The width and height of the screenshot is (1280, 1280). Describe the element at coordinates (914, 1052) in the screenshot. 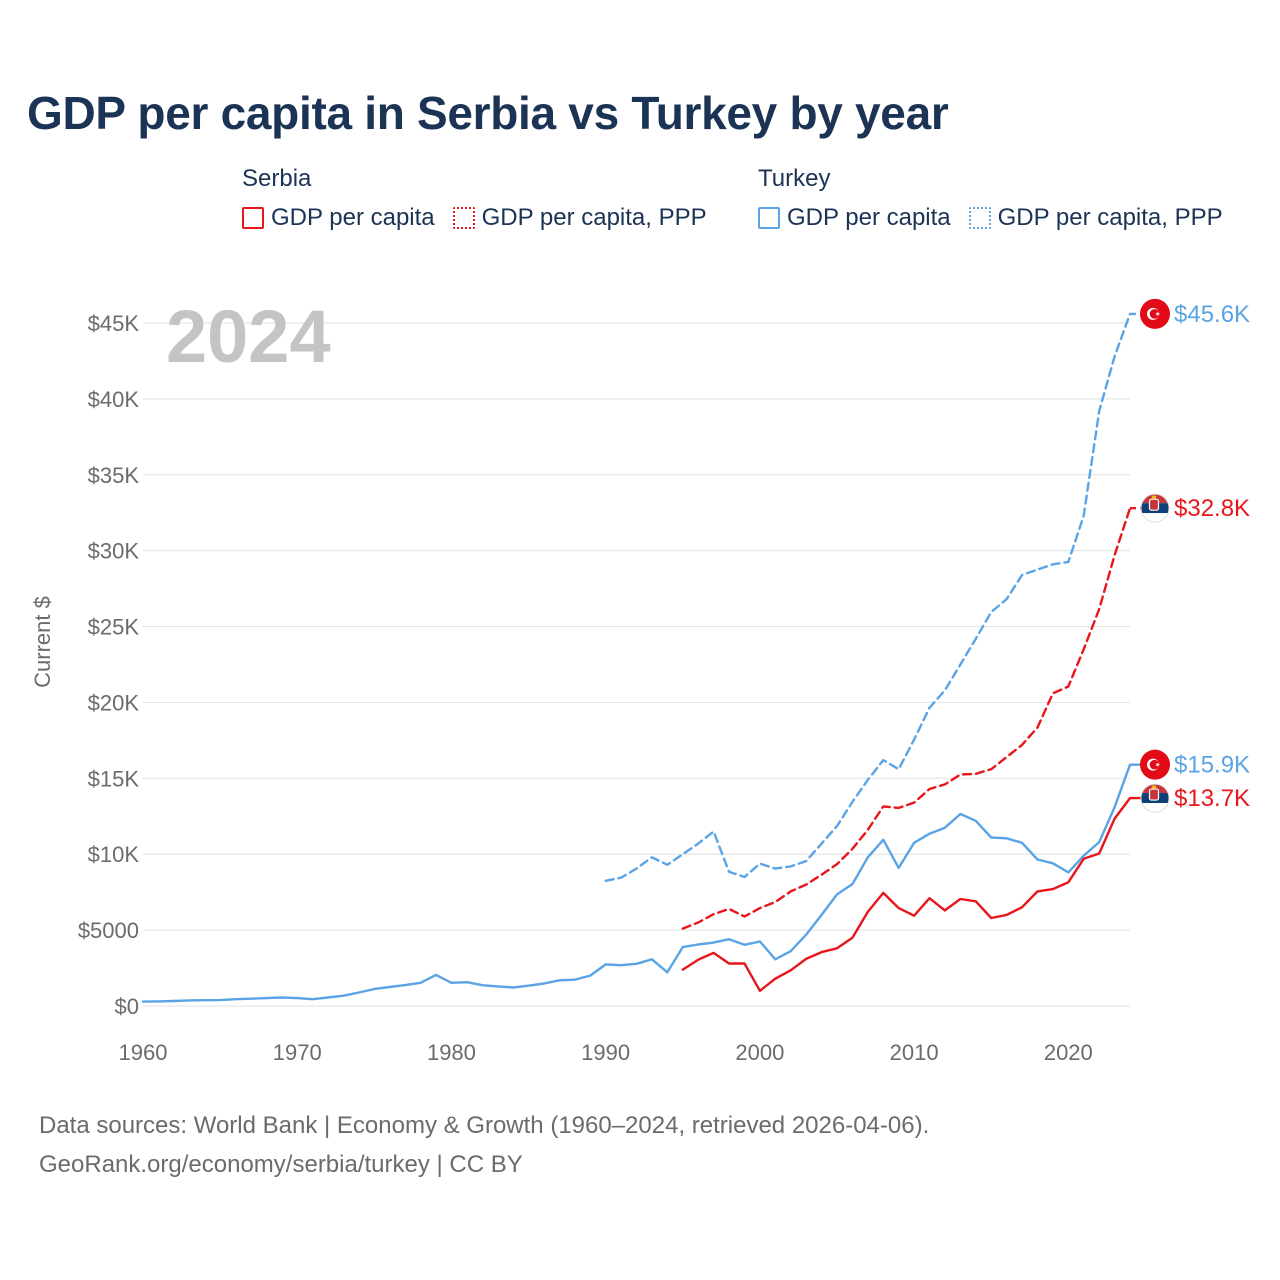

I see `x-tick-label: 2010` at that location.